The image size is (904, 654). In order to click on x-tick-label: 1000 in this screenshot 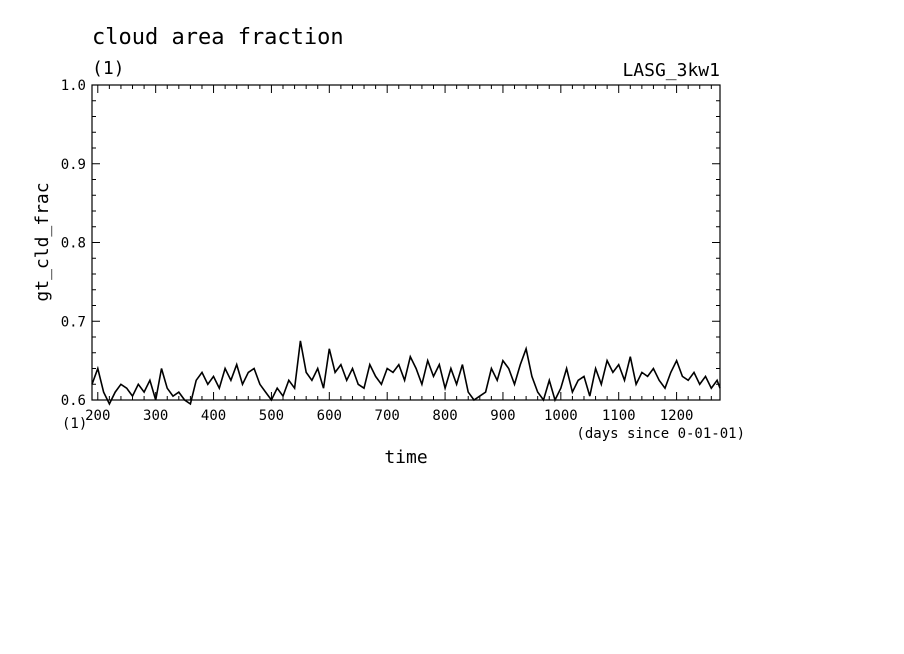, I will do `click(561, 416)`.